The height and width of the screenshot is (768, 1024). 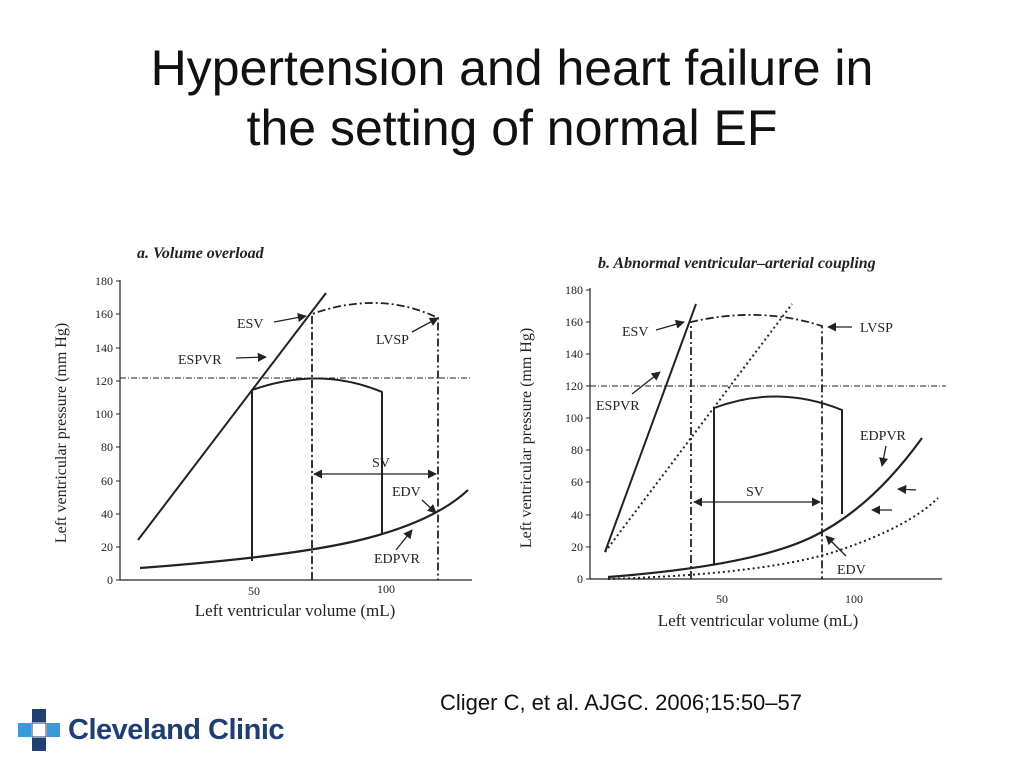 What do you see at coordinates (758, 620) in the screenshot?
I see `panel-b-xlabel: Left ventricular volume (mL)` at bounding box center [758, 620].